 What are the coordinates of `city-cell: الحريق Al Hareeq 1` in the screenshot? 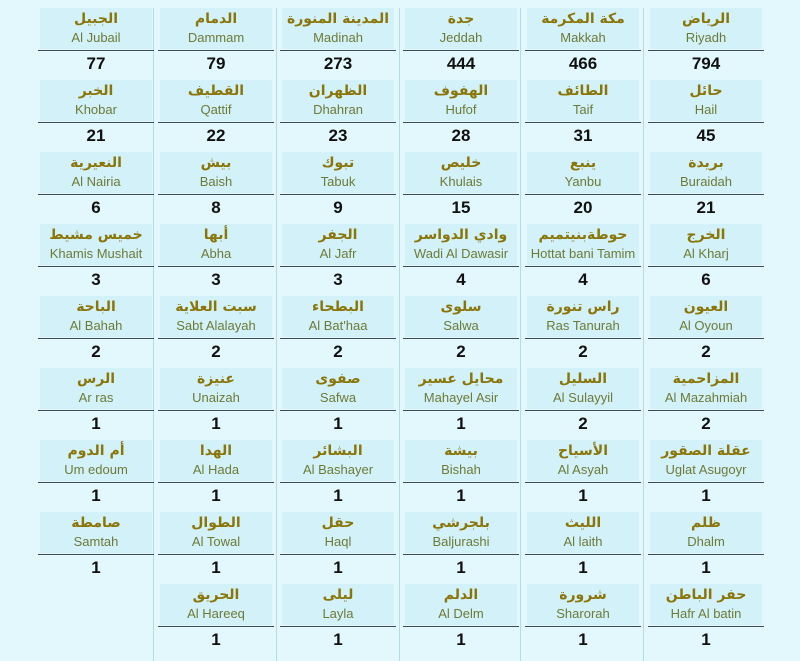 It's located at (216, 620).